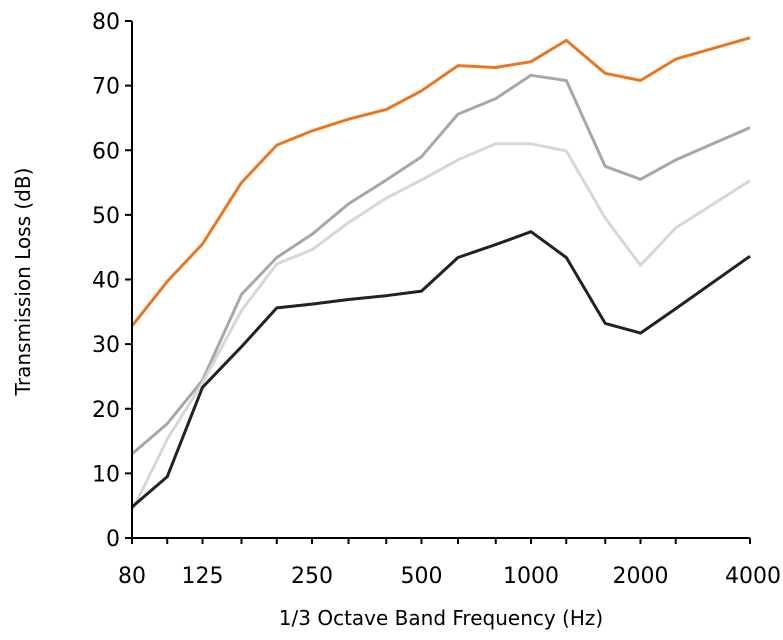  I want to click on y-tick-label: 0, so click(113, 539).